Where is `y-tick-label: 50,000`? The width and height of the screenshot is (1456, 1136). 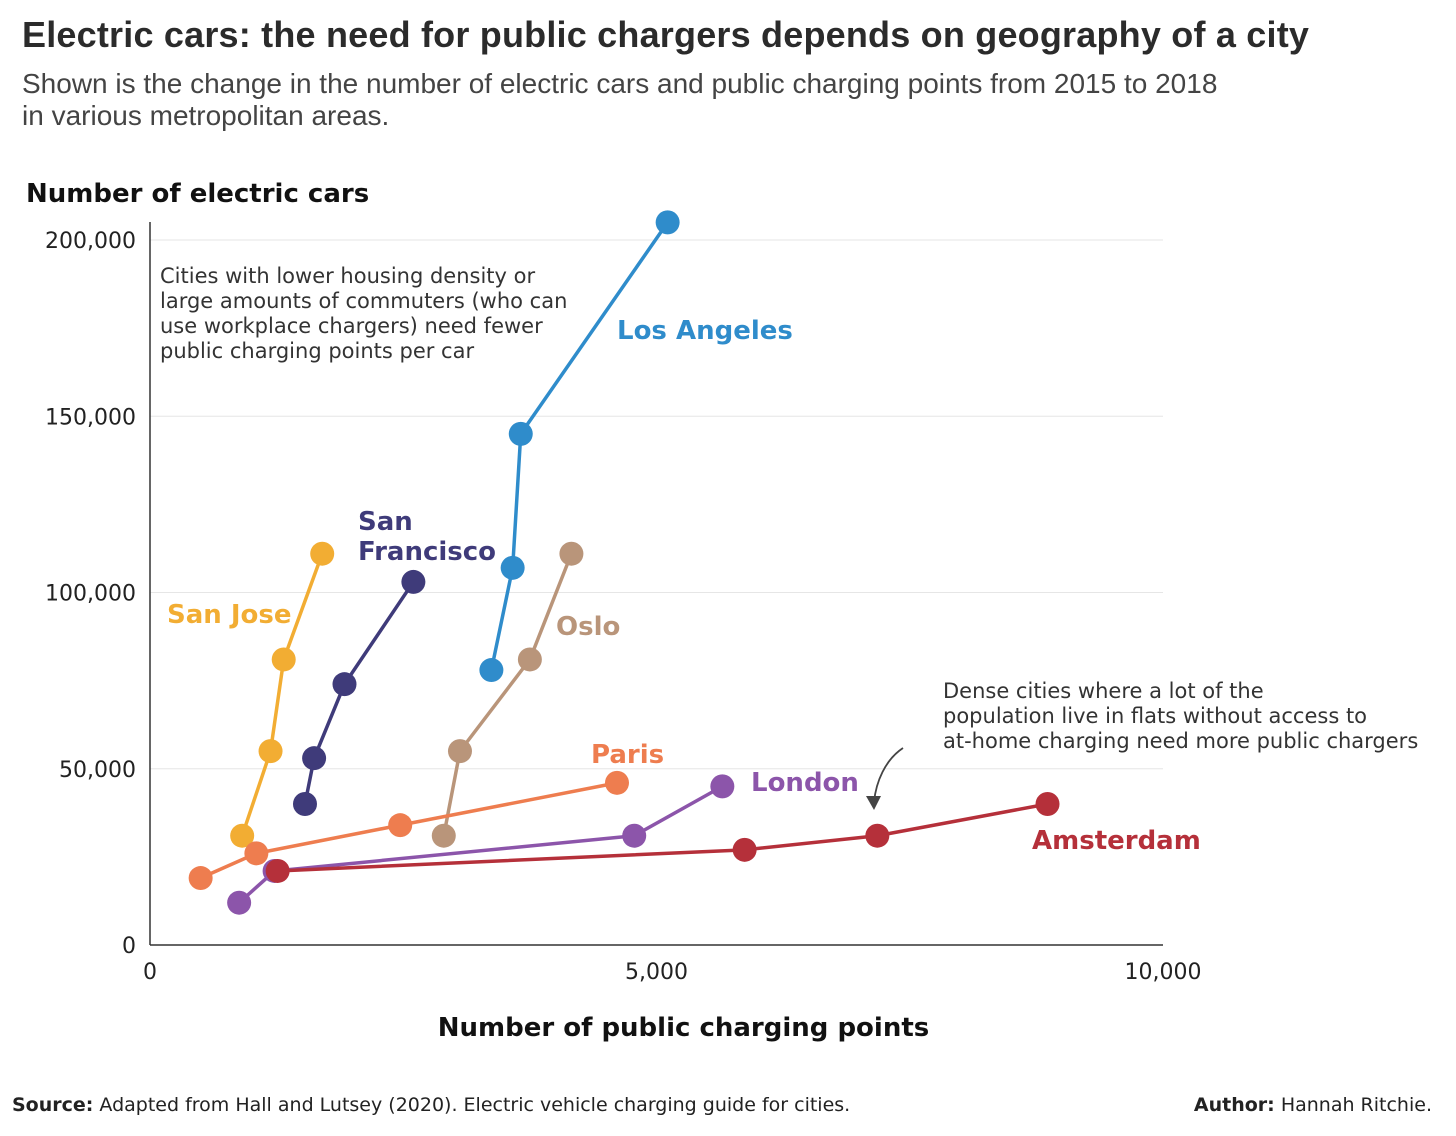 y-tick-label: 50,000 is located at coordinates (97, 770).